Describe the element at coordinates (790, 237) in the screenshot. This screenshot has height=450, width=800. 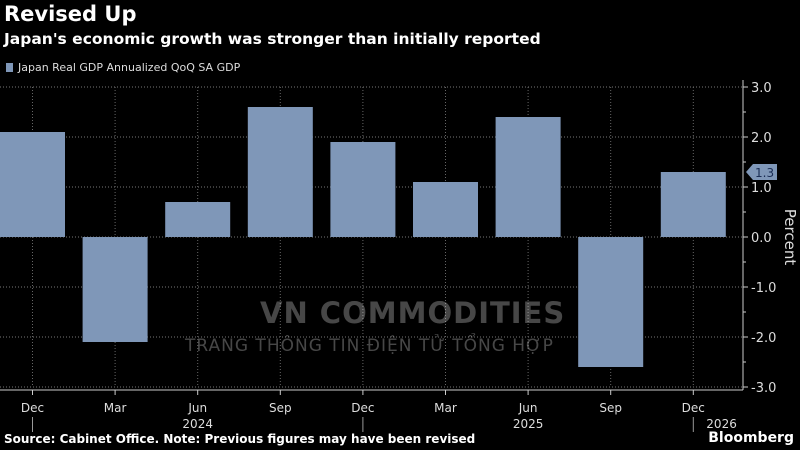
I see `y-axis-title: Percent` at that location.